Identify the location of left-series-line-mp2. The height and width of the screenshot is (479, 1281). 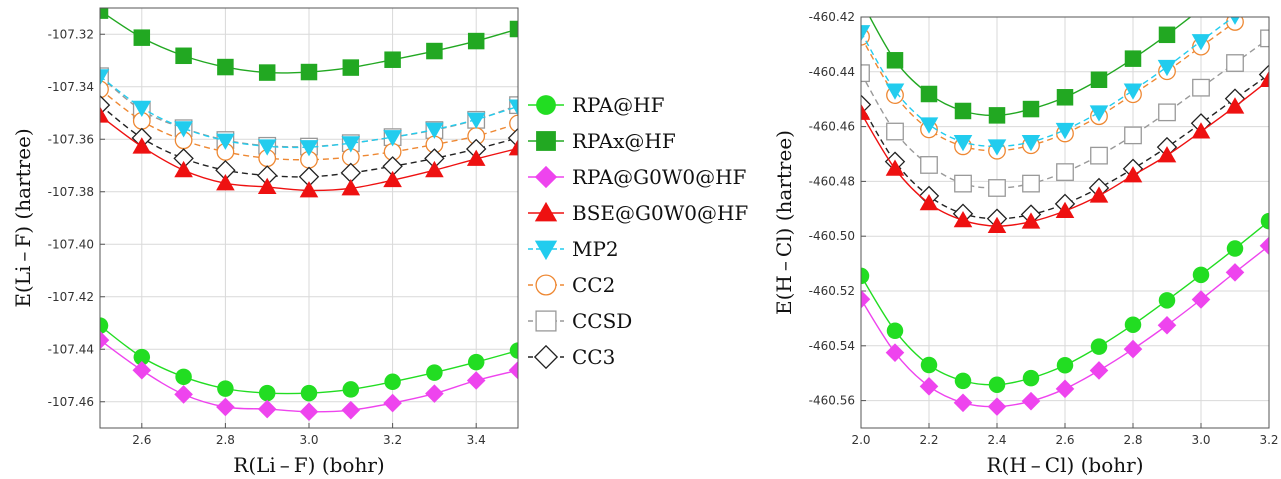
(309, 112).